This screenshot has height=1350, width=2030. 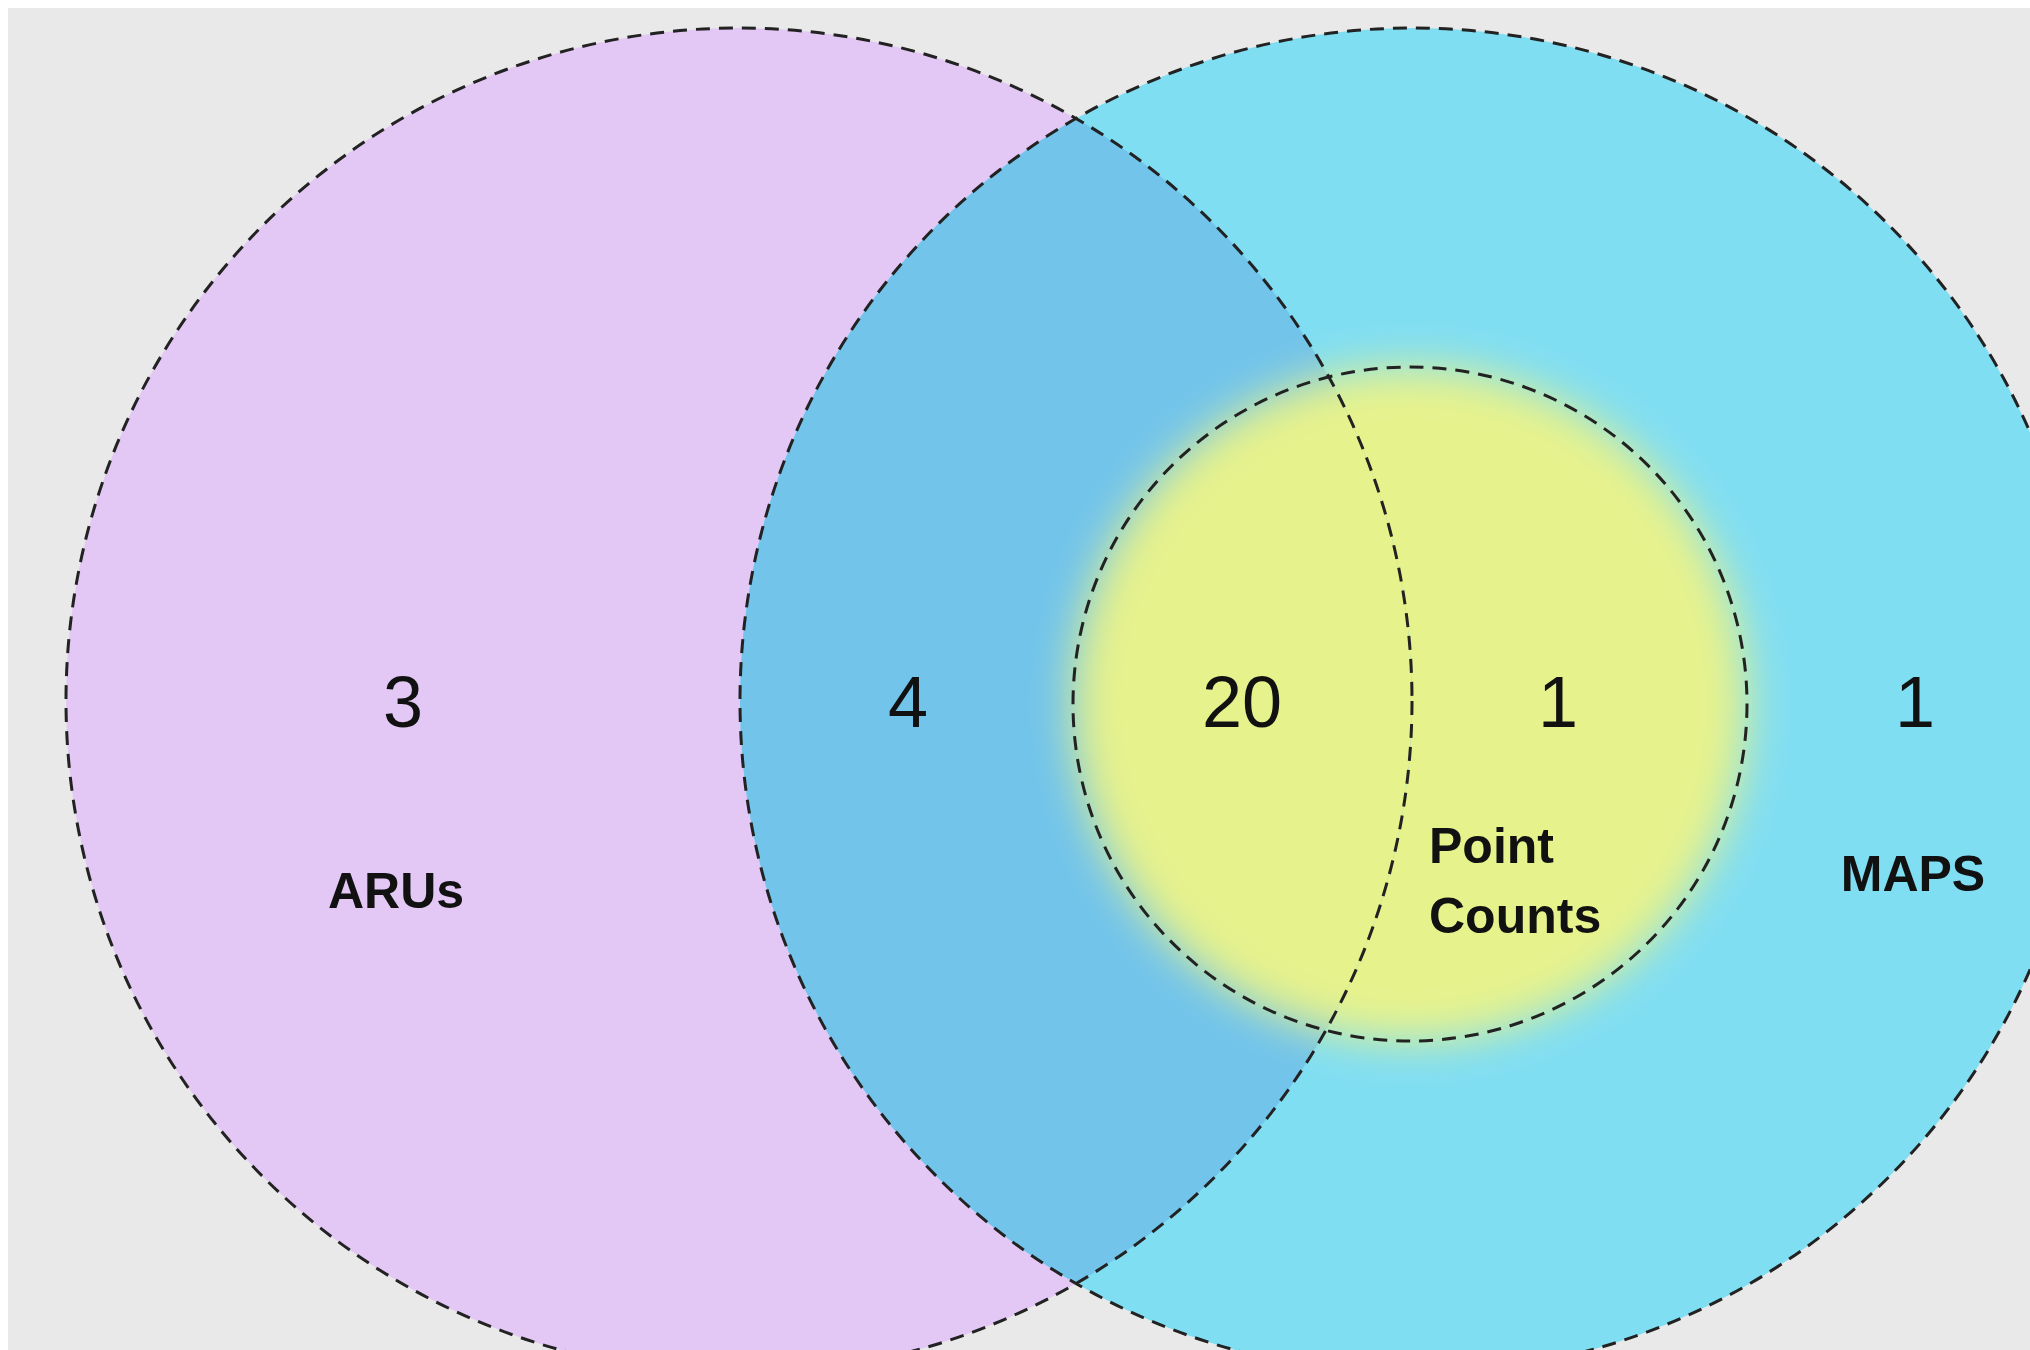 I want to click on text: ARUs, so click(x=396, y=891).